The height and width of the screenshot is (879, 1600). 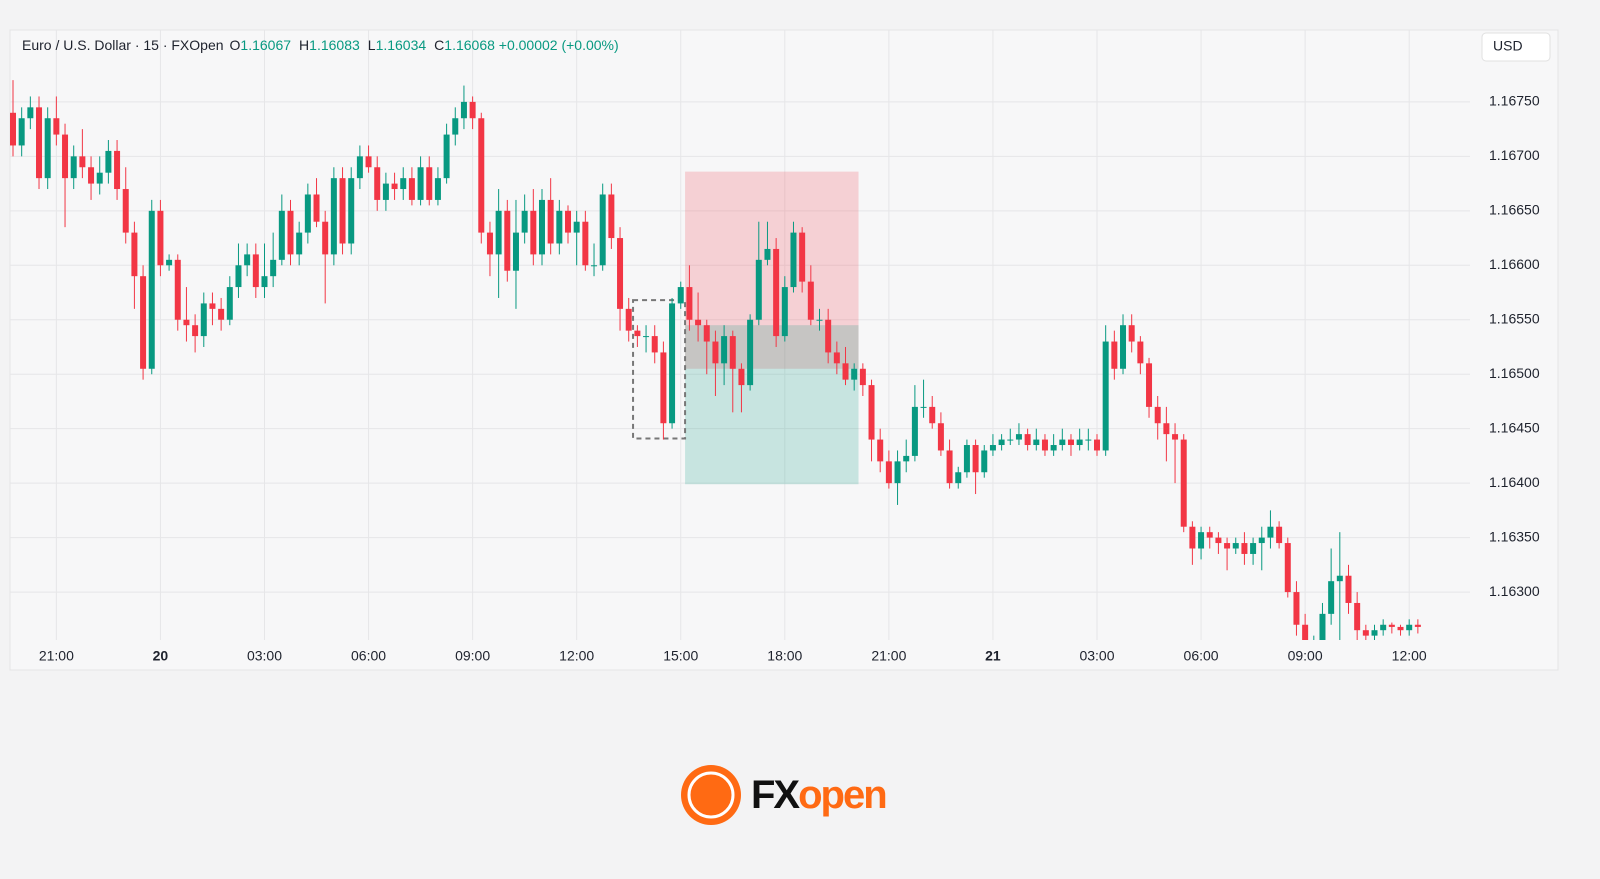 I want to click on symbol: Euro / U.S. Dollar · 15 · FXOpen, so click(x=123, y=45).